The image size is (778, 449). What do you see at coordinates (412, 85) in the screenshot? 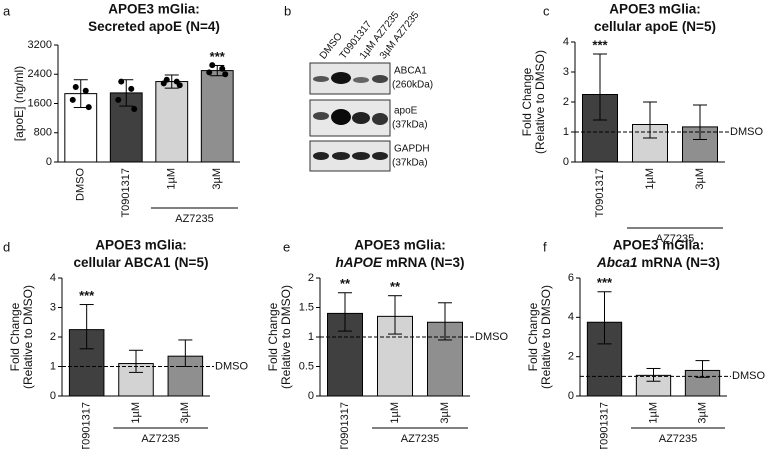
I see `size-label: (260kDa)` at bounding box center [412, 85].